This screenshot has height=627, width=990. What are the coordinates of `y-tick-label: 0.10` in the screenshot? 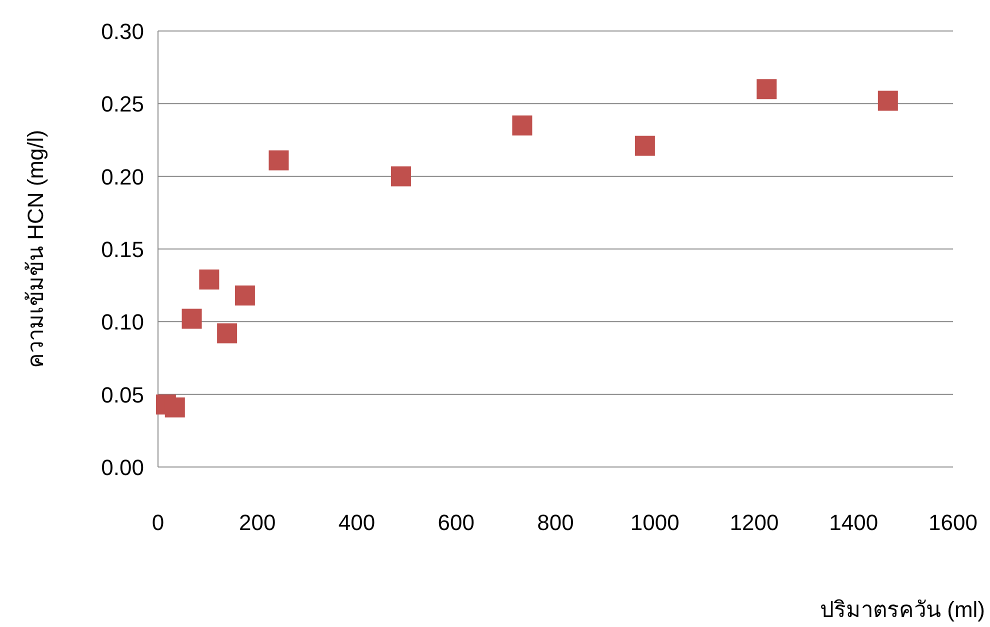 It's located at (122, 322).